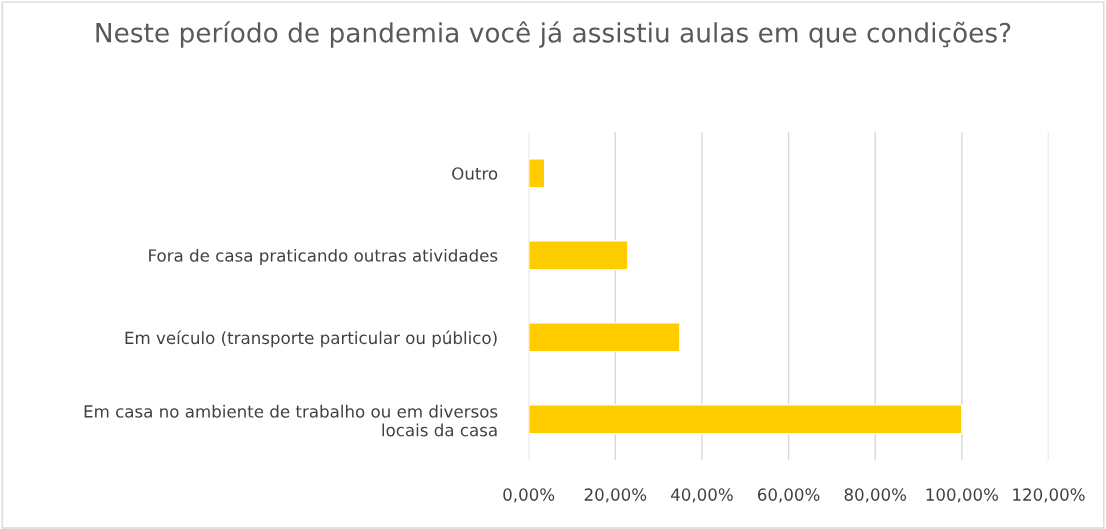  What do you see at coordinates (311, 339) in the screenshot?
I see `y-tick-label: Em veículo (transporte particular ou público)` at bounding box center [311, 339].